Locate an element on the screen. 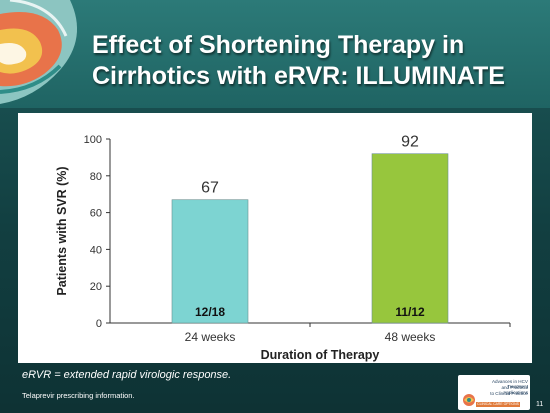 The image size is (550, 413). data-label-1: 92 is located at coordinates (410, 142).